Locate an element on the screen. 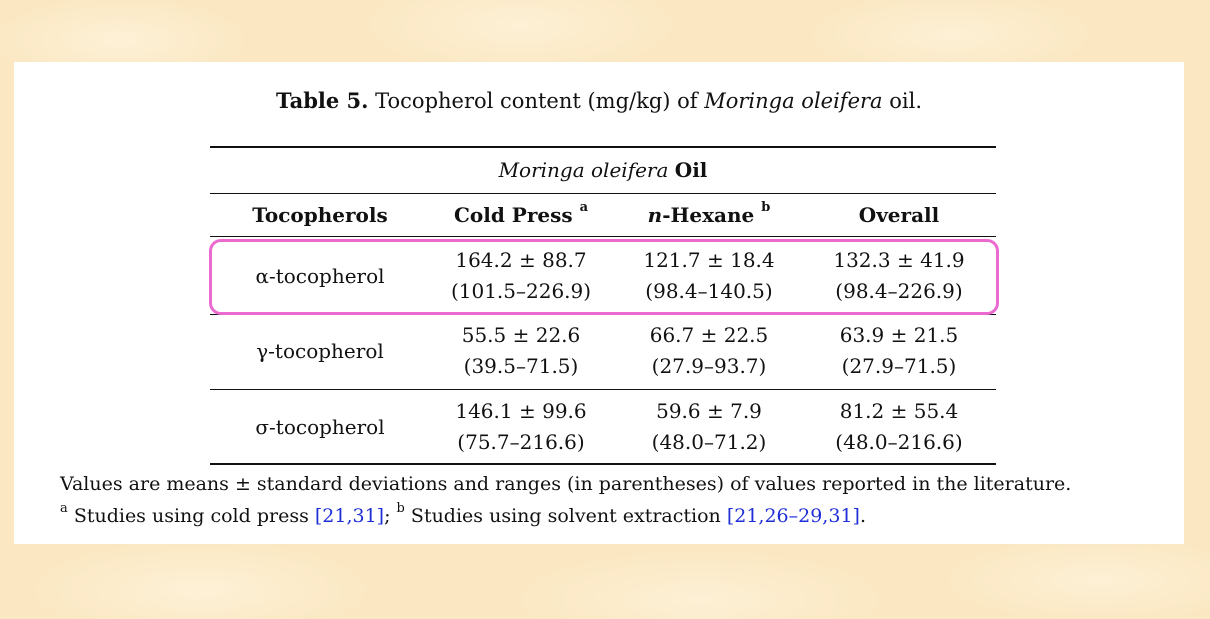 Image resolution: width=1210 pixels, height=619 pixels. row-name-gamma: γ-tocopherol is located at coordinates (320, 351).